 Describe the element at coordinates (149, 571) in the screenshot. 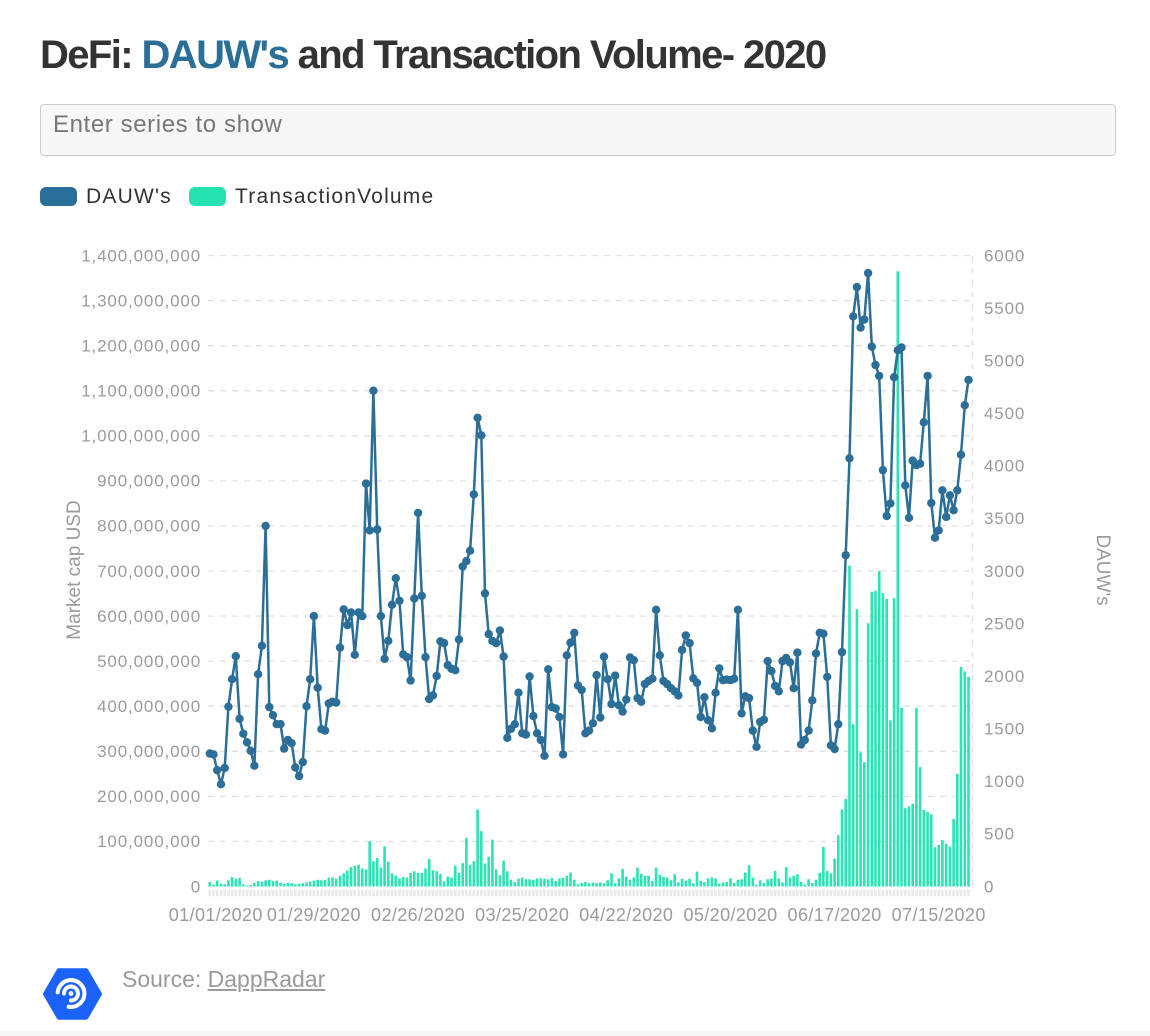

I see `svg-text: 700,000,000` at that location.